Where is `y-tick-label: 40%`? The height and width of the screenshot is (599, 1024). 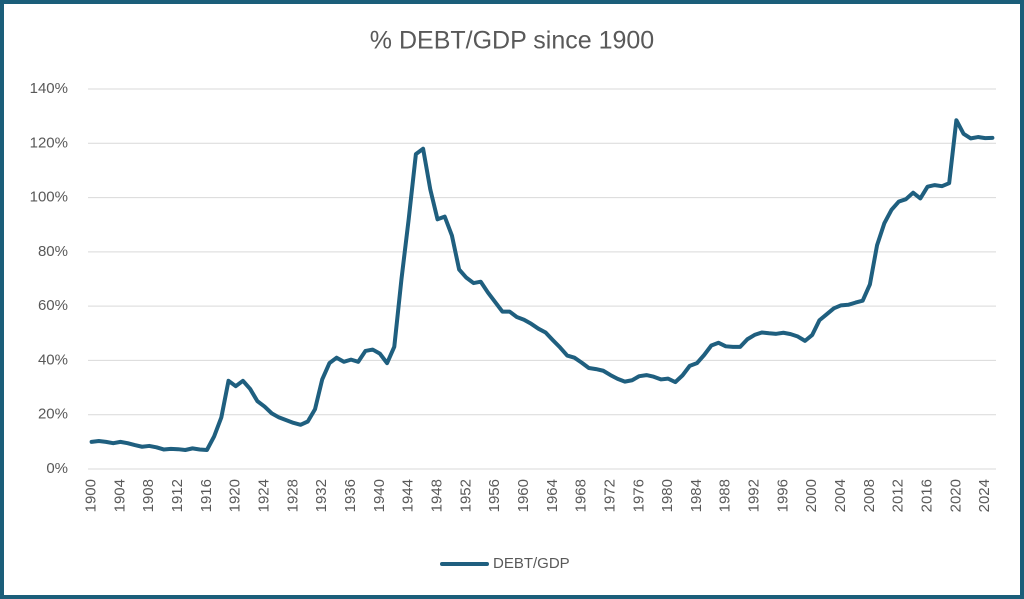
y-tick-label: 40% is located at coordinates (53, 359).